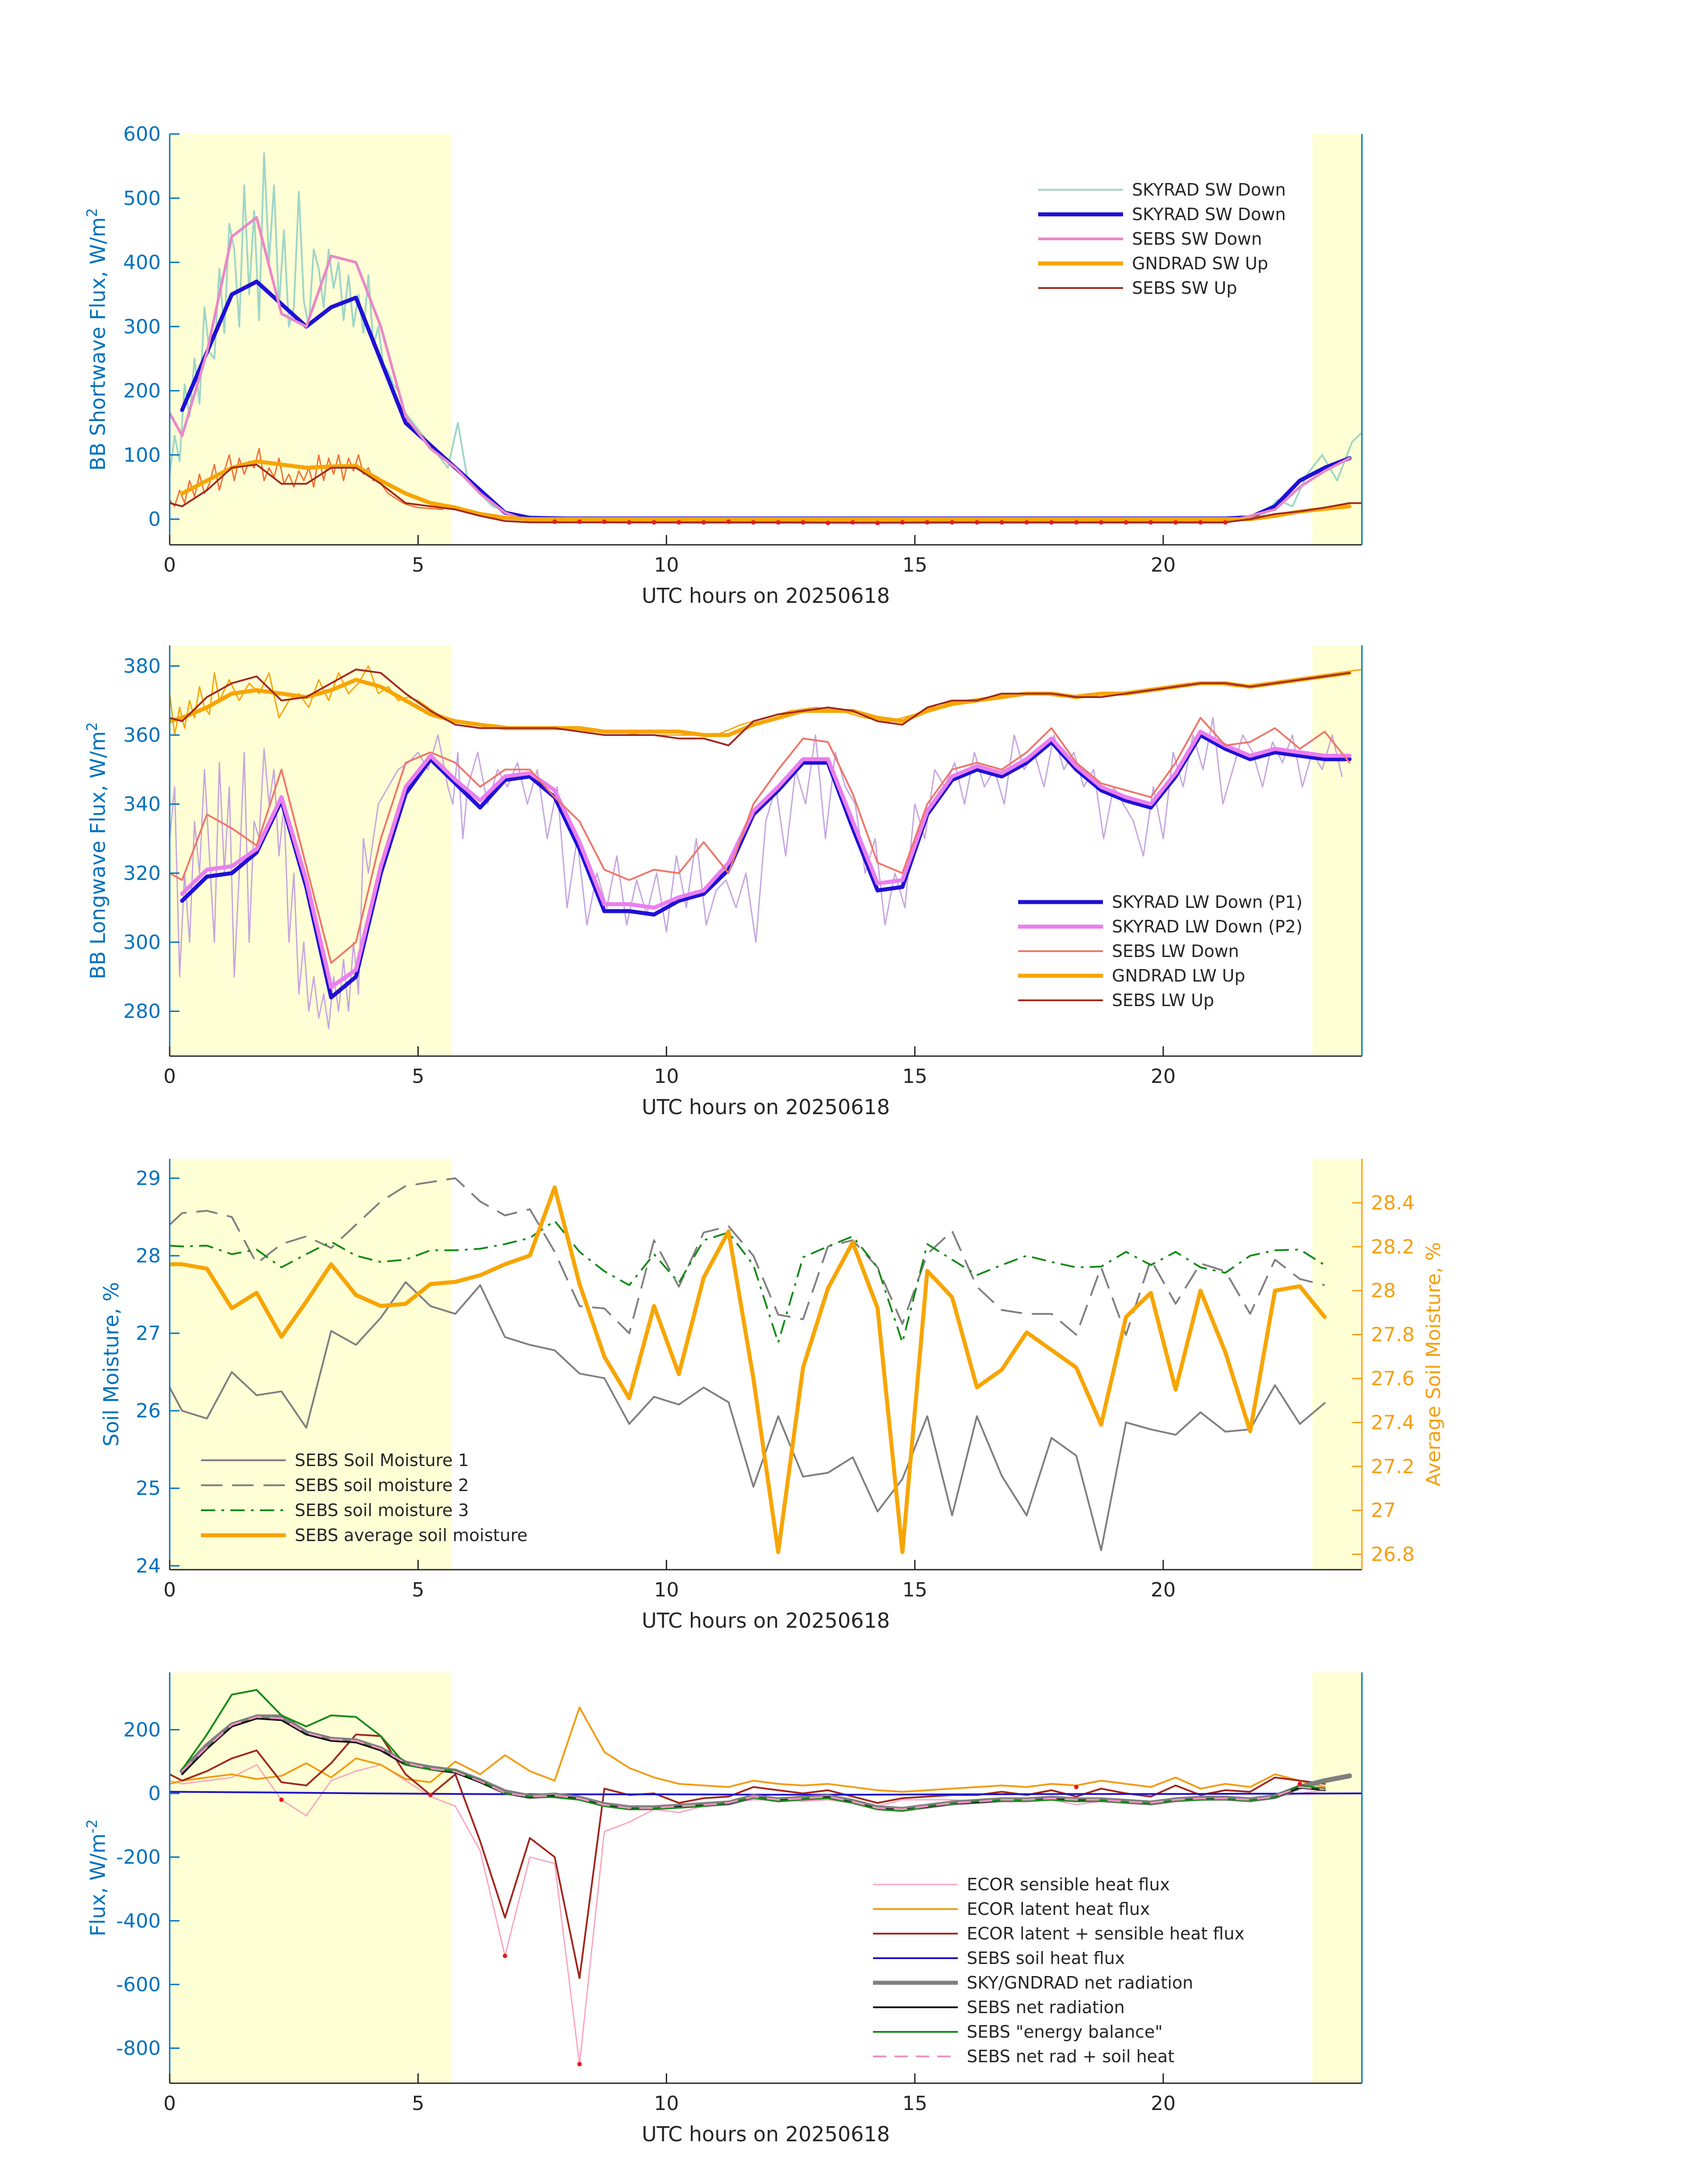  I want to click on y-axis-label-text: BB Longwave Flux, W/m, so click(98, 855).